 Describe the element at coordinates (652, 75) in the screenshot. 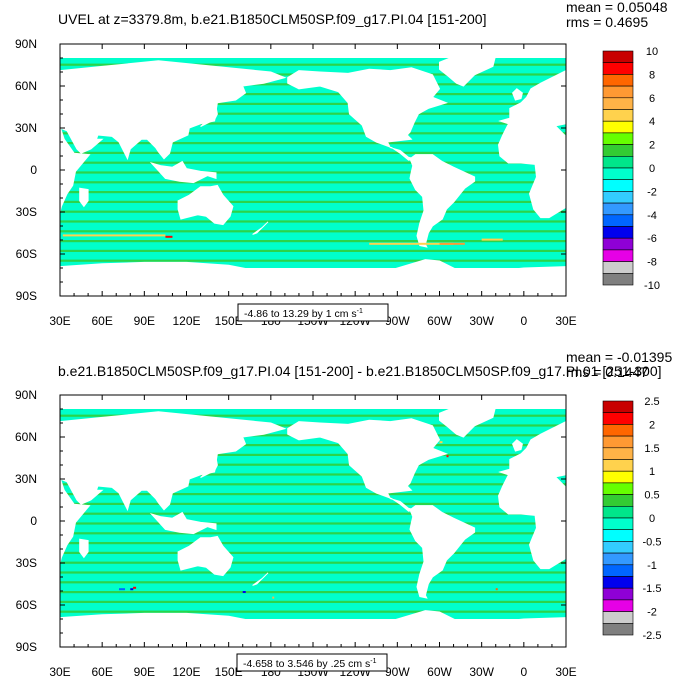

I see `colorbar-label: 8` at that location.